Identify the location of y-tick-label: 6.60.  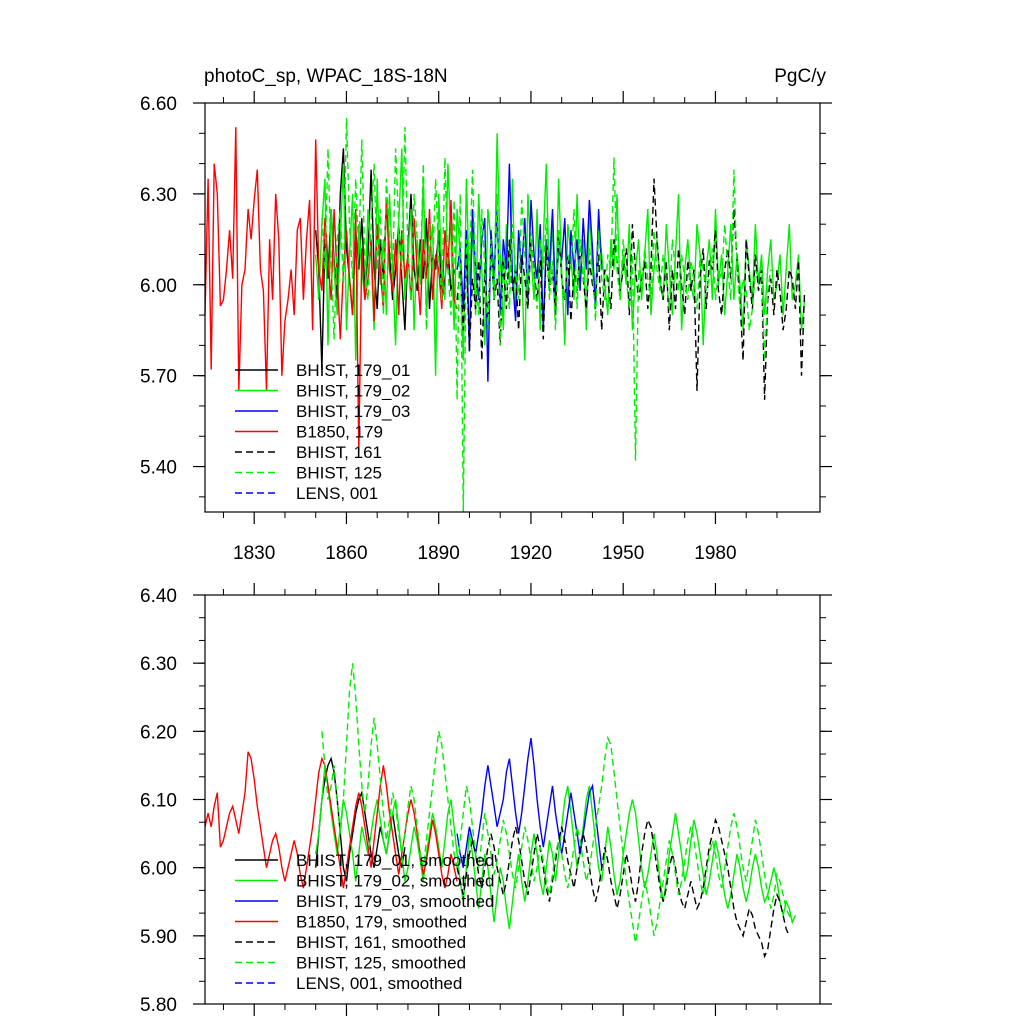
(158, 104).